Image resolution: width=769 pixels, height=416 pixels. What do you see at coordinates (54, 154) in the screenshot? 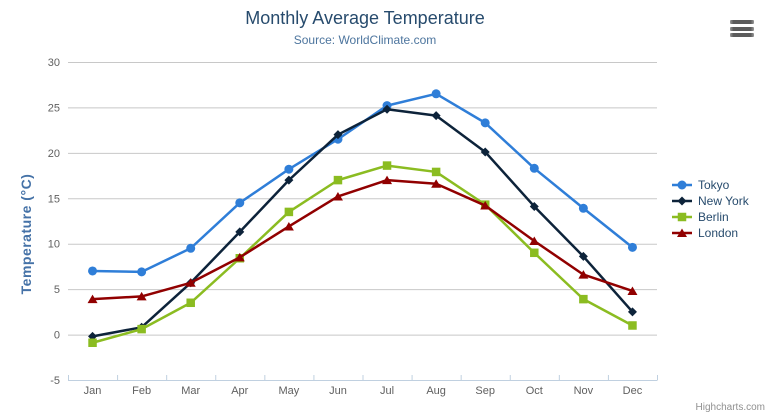
I see `y-axis-label: 20` at bounding box center [54, 154].